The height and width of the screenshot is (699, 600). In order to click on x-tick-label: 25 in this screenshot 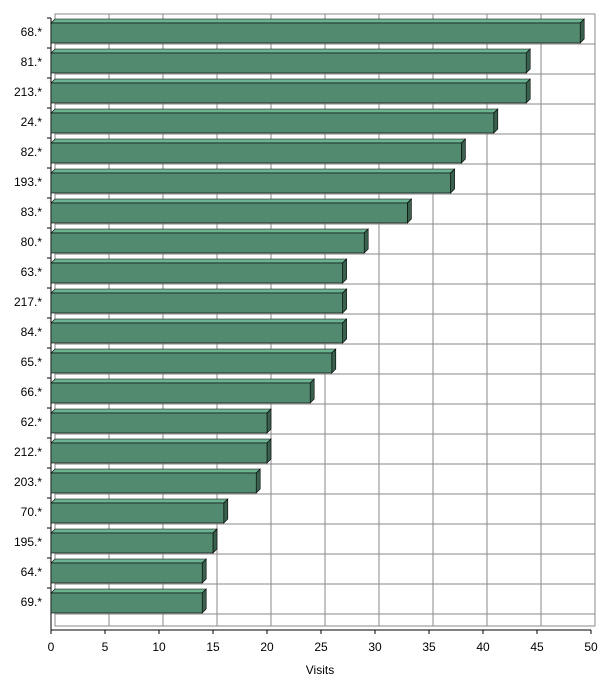, I will do `click(321, 647)`.